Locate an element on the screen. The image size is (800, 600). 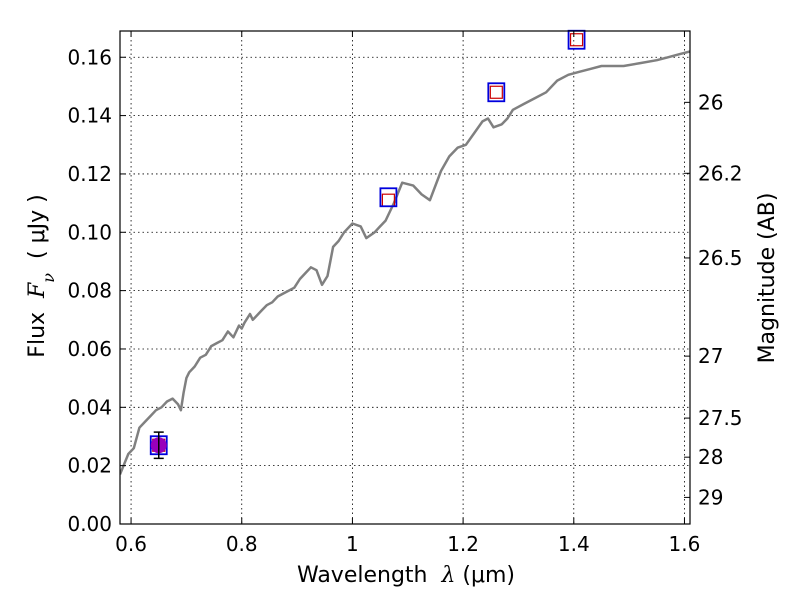
y-tick-label: 0.00 is located at coordinates (89, 524).